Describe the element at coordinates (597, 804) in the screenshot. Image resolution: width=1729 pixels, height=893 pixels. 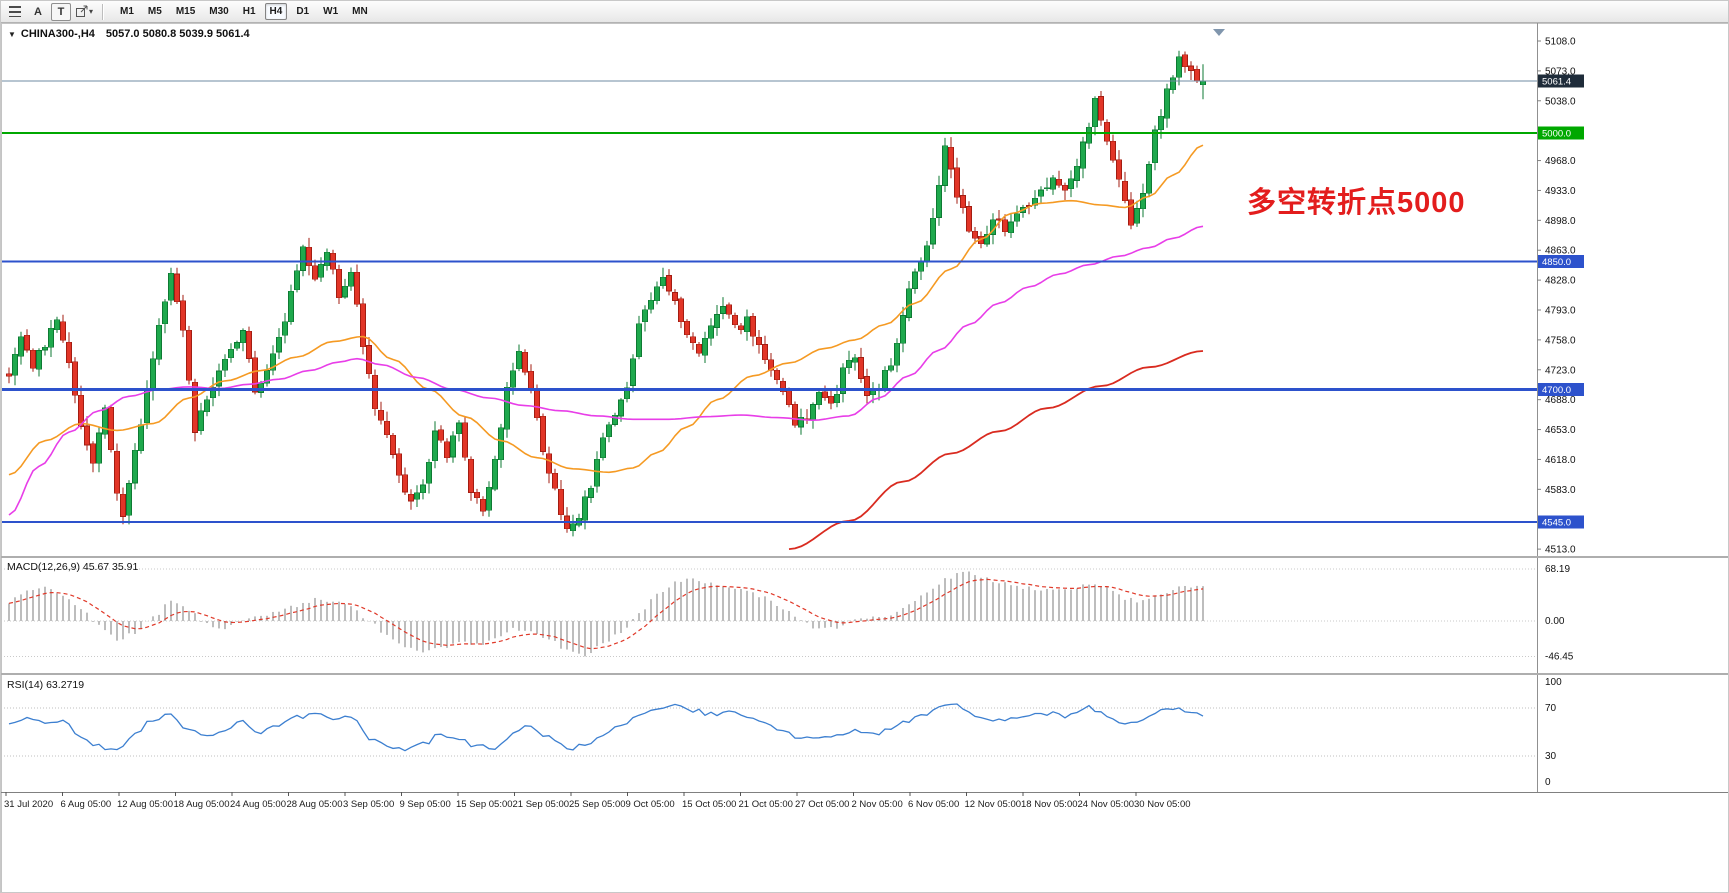
I see `svg-text: 25 Sep 05:00` at that location.